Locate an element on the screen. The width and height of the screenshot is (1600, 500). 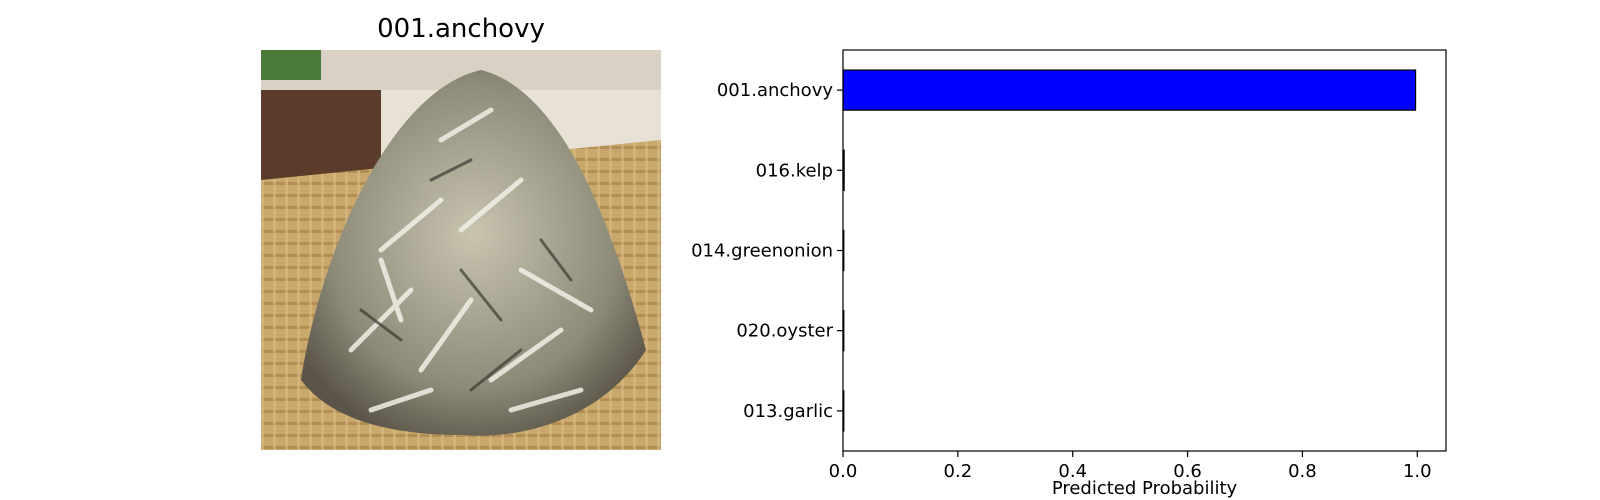
bar-001.anchovy is located at coordinates (1129, 90).